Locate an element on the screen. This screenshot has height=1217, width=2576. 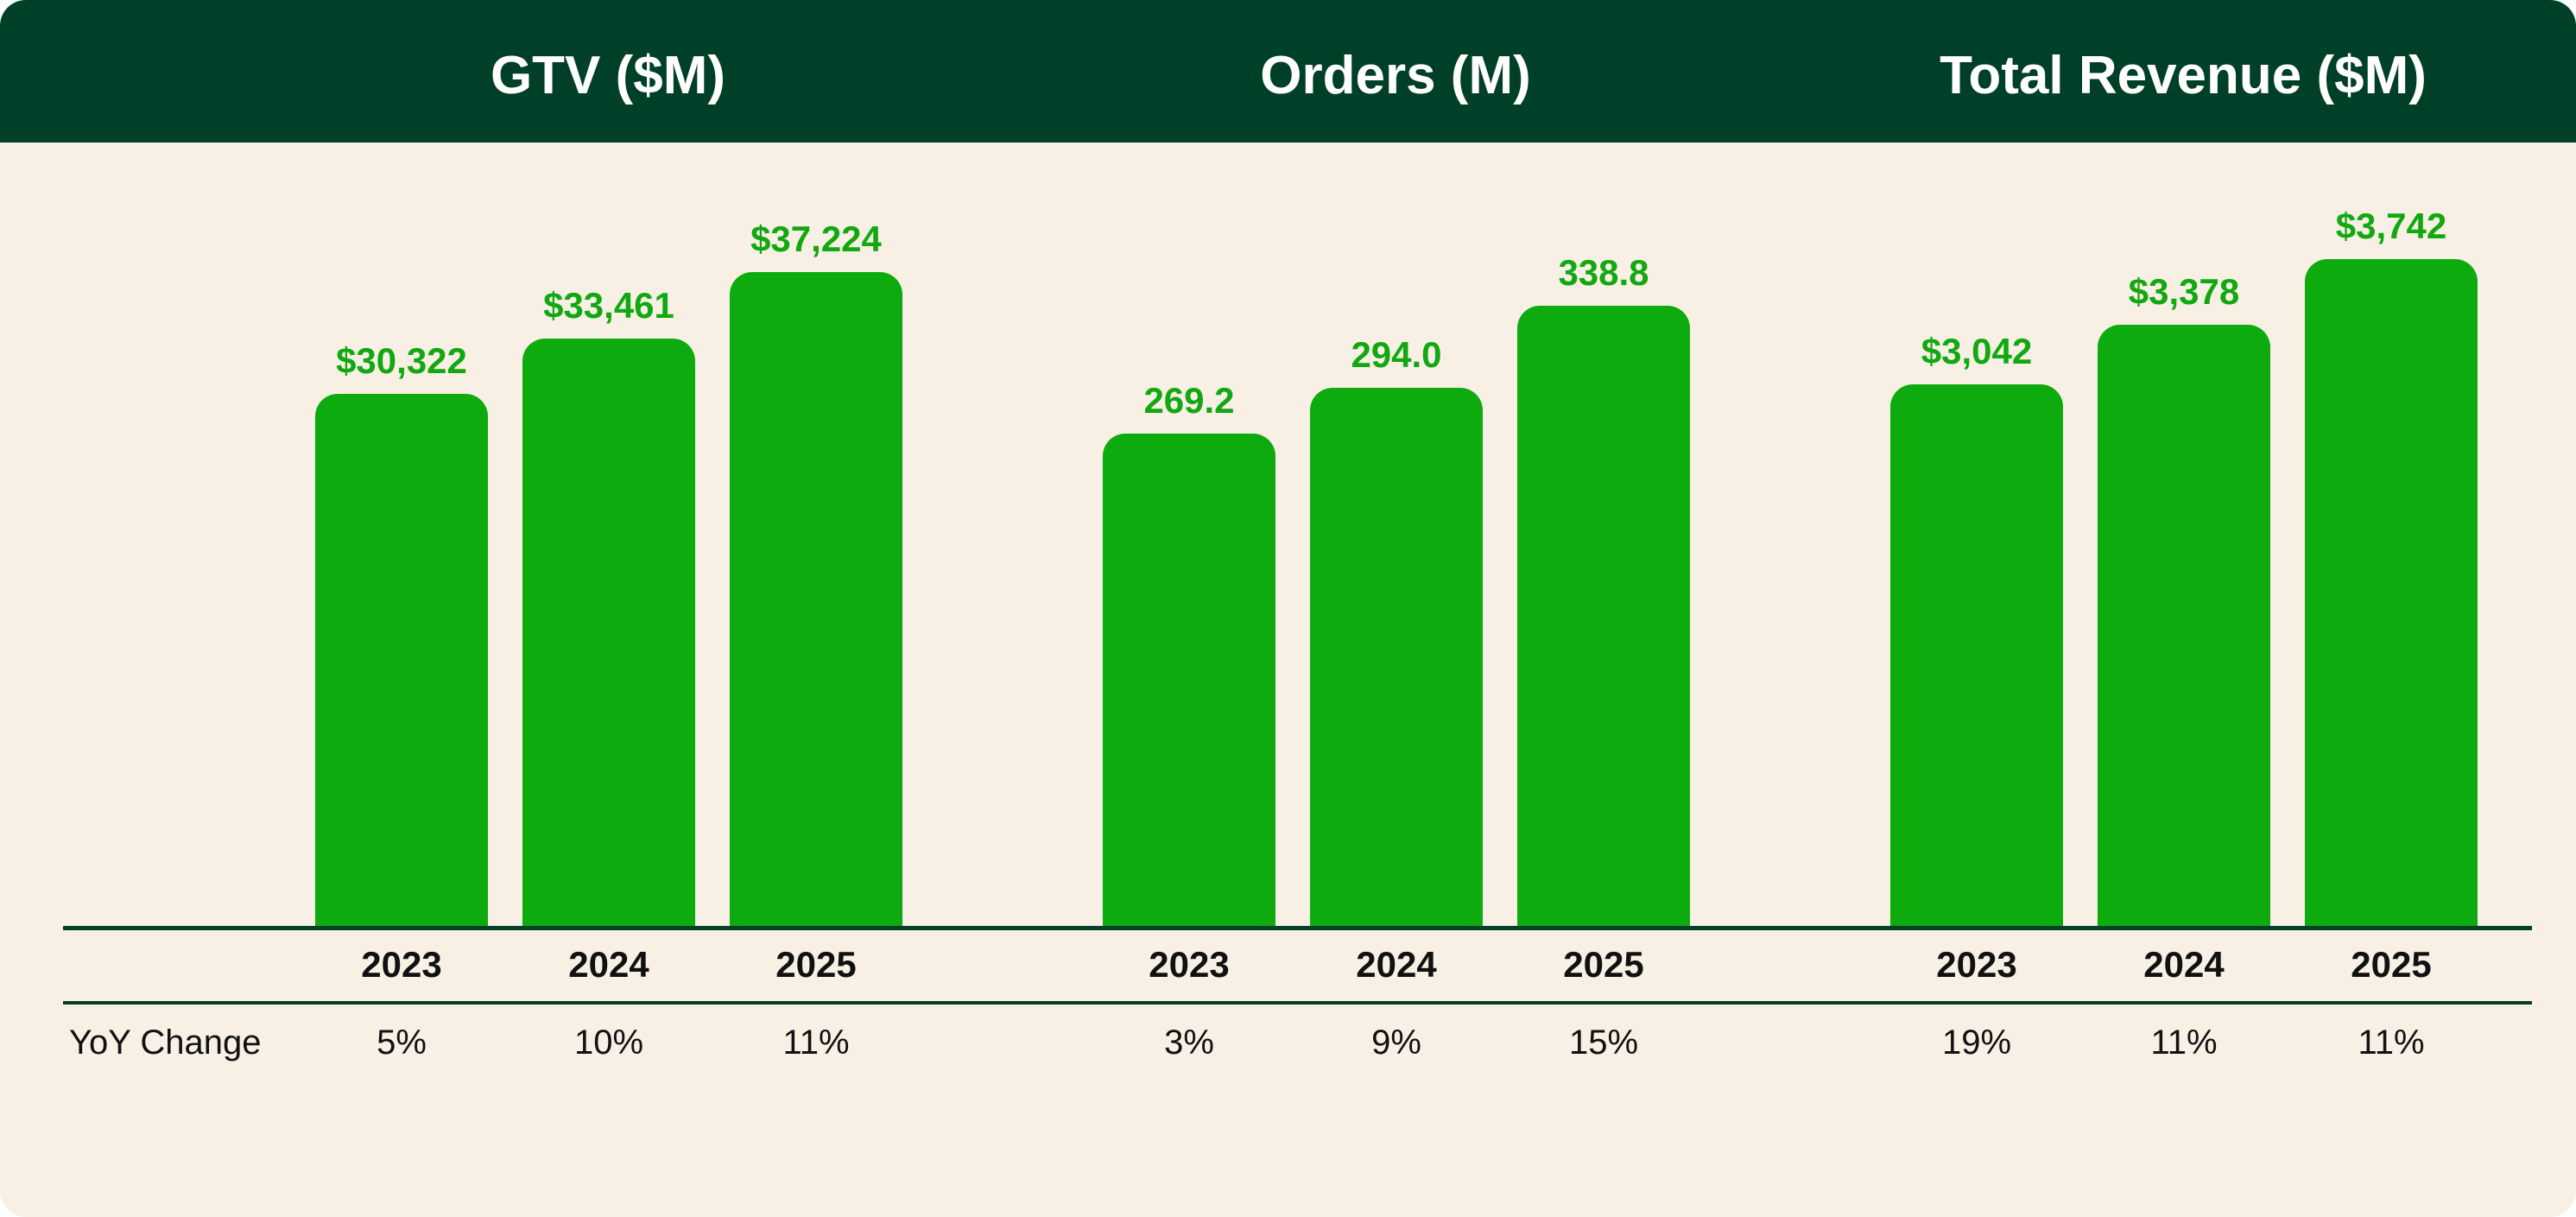
value-label-orders-2025: 338.8 is located at coordinates (1603, 273).